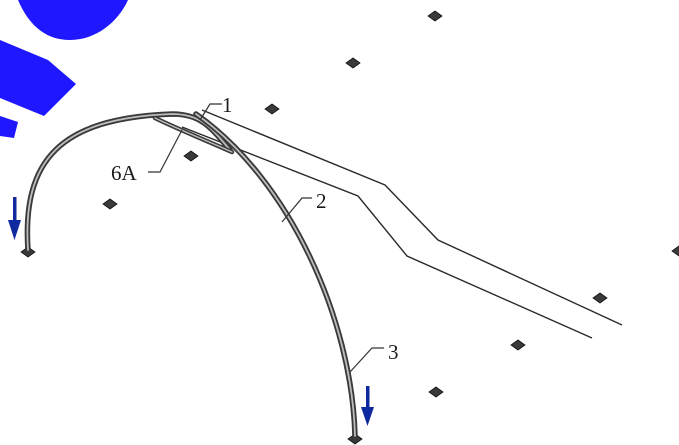  What do you see at coordinates (124, 173) in the screenshot?
I see `callout-label-6a: 6A` at bounding box center [124, 173].